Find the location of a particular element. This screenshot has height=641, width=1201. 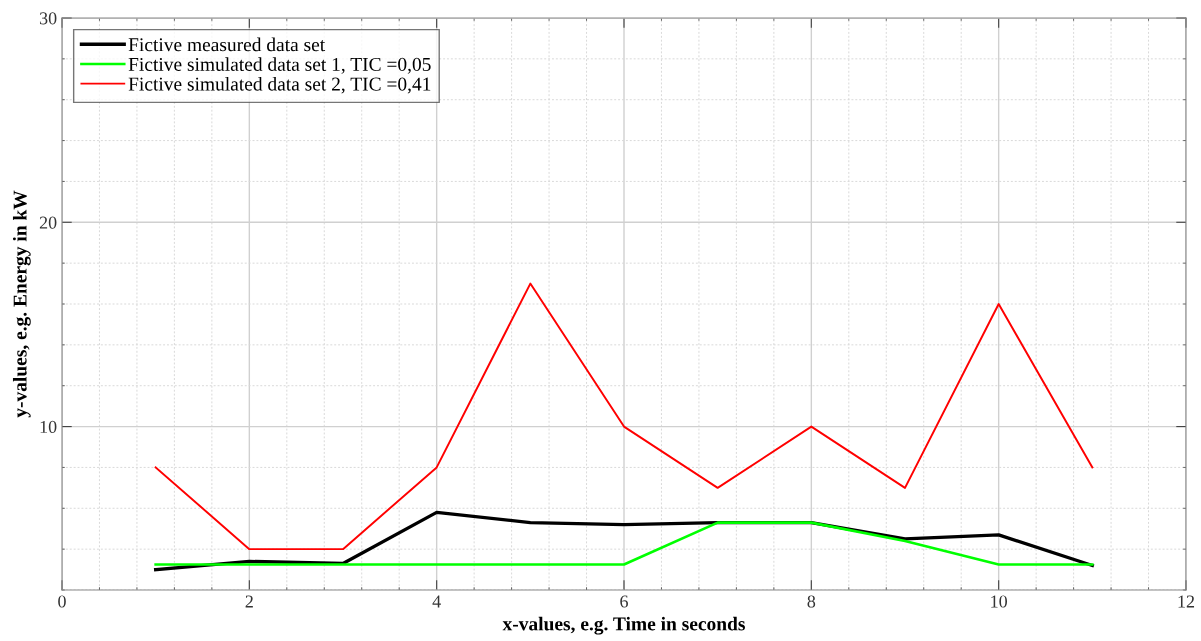

x-tick-label: 10 is located at coordinates (999, 601).